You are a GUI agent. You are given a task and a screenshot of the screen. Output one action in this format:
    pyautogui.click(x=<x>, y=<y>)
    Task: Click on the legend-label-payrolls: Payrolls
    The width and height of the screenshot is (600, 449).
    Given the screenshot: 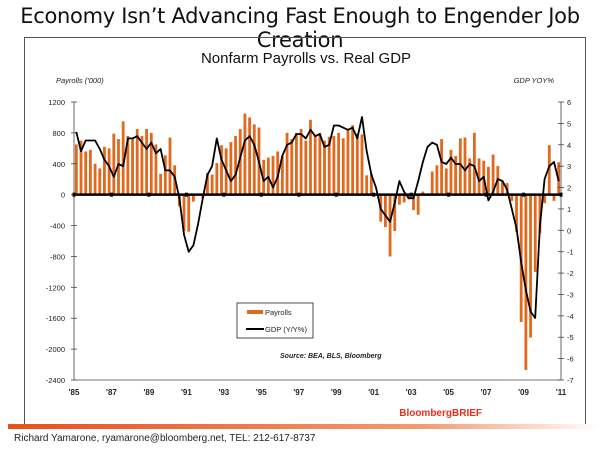 What is the action you would take?
    pyautogui.click(x=278, y=312)
    